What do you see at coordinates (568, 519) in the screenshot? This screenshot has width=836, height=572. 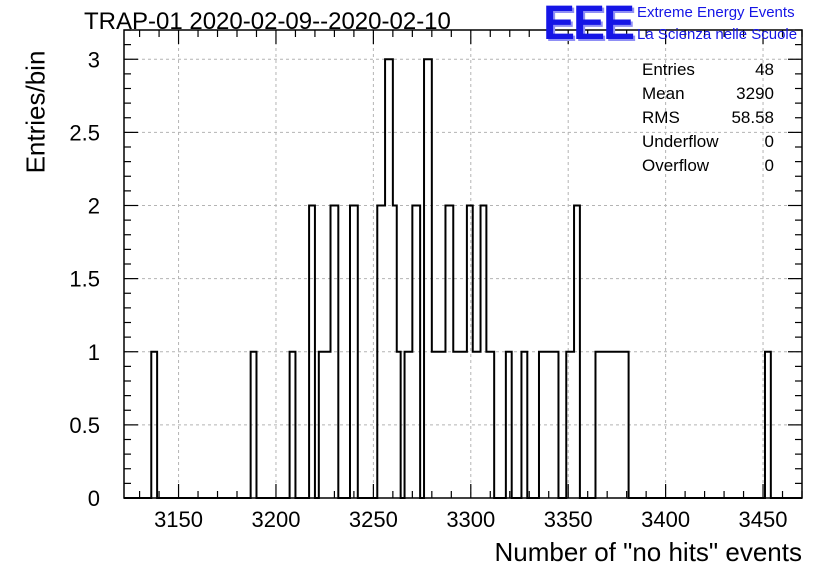 I see `x-tick-label: 3350` at bounding box center [568, 519].